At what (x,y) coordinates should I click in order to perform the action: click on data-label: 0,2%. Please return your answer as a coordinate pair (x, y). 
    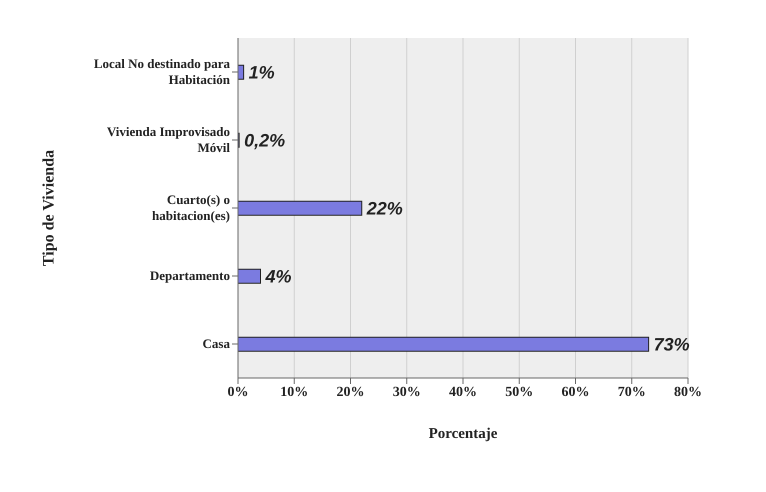
    Looking at the image, I should click on (265, 140).